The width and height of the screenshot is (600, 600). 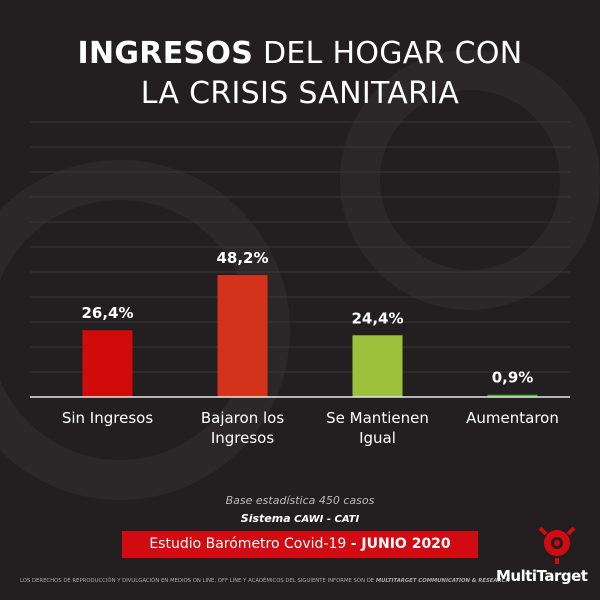 I want to click on system-label: Sistema, so click(x=265, y=518).